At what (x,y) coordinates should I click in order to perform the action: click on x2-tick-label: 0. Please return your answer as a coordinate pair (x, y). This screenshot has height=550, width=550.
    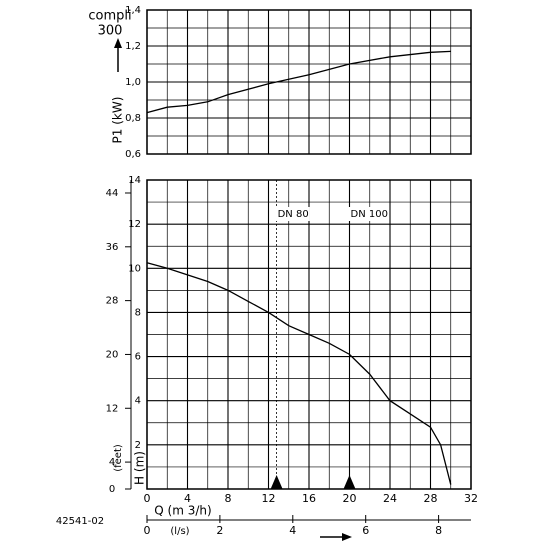
    Looking at the image, I should click on (147, 530).